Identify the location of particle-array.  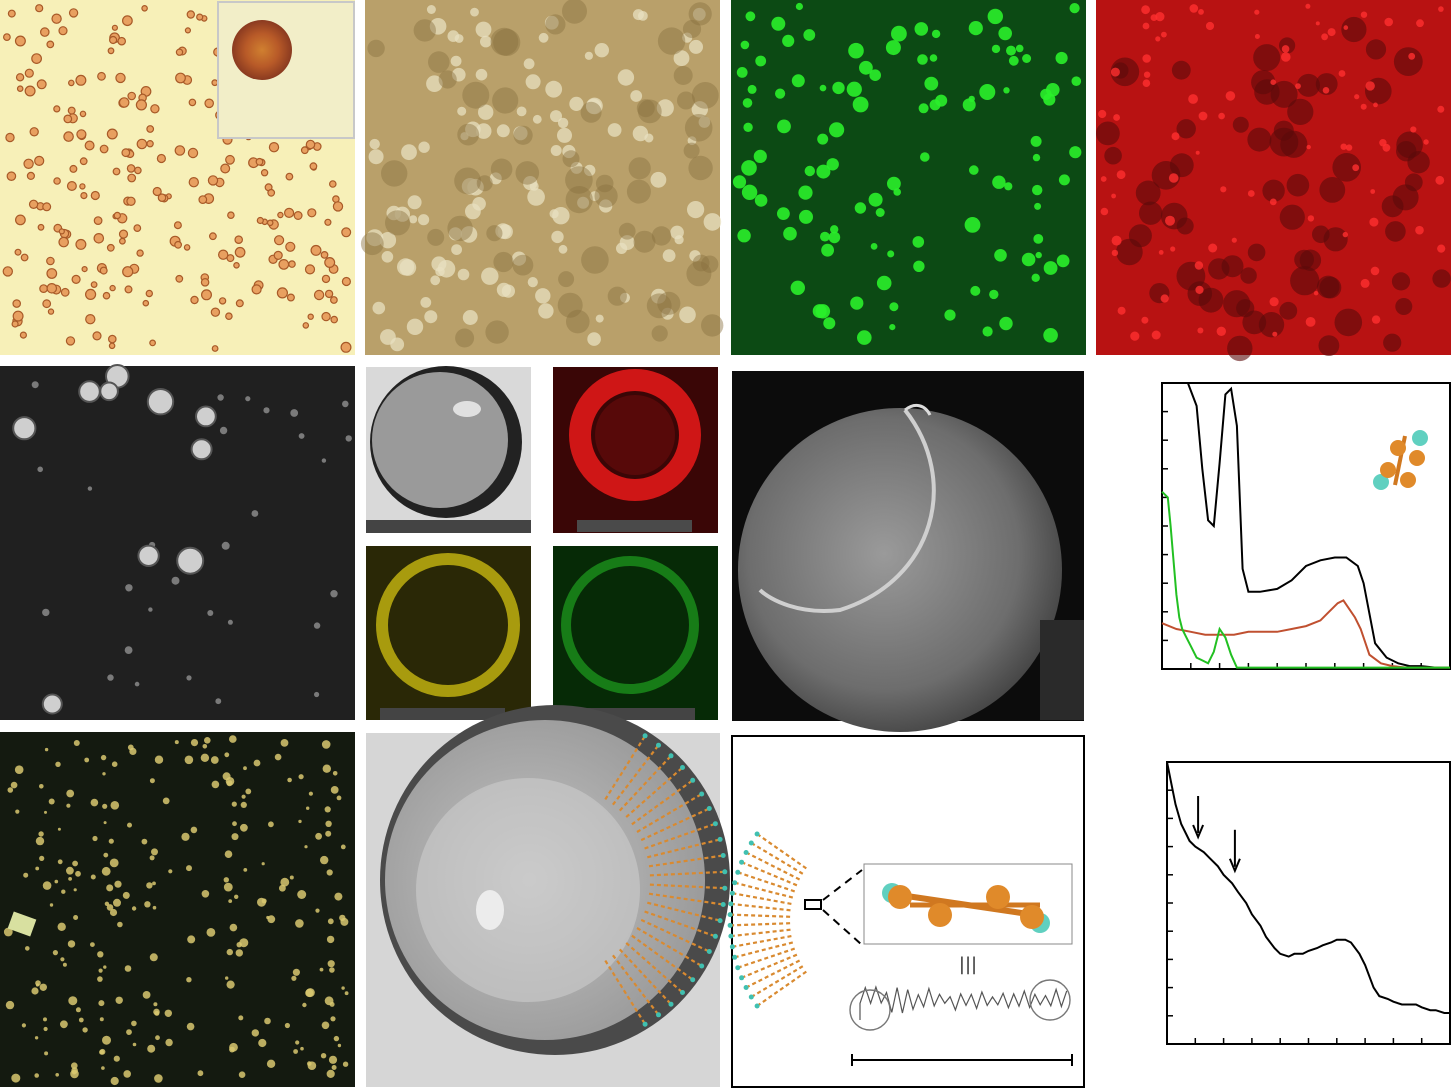
(1273, 182).